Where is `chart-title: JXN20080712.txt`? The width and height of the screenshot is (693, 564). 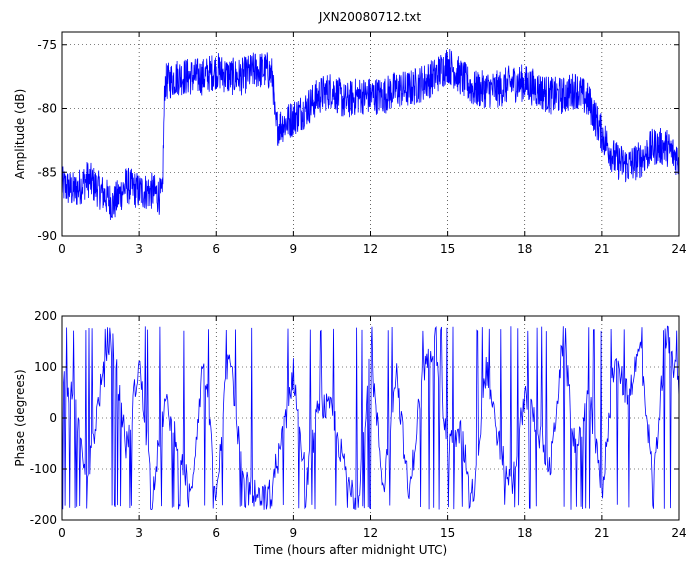 chart-title: JXN20080712.txt is located at coordinates (369, 17).